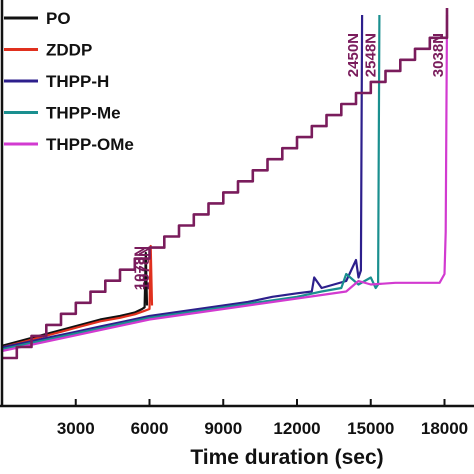  I want to click on legend-label: ZDDP, so click(69, 50).